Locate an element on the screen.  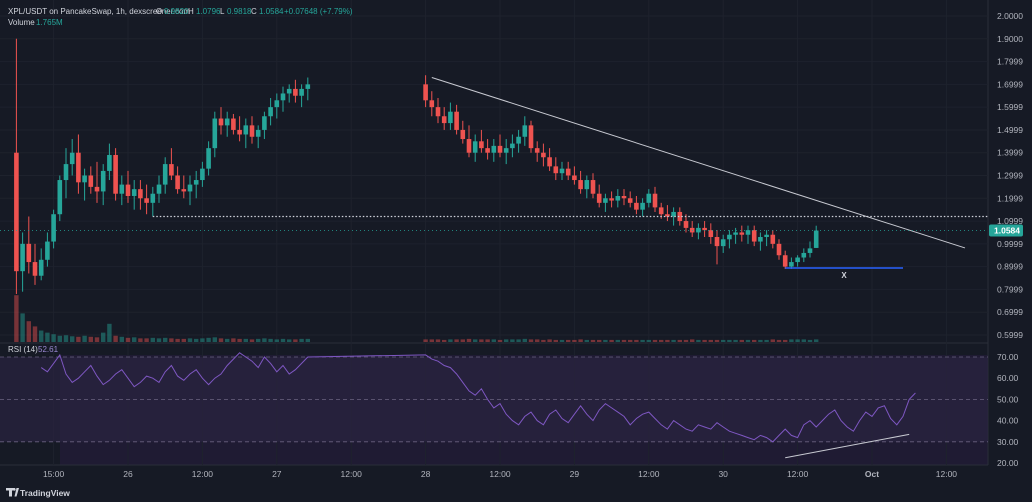
price-tick-label: 0.6999 is located at coordinates (1010, 312).